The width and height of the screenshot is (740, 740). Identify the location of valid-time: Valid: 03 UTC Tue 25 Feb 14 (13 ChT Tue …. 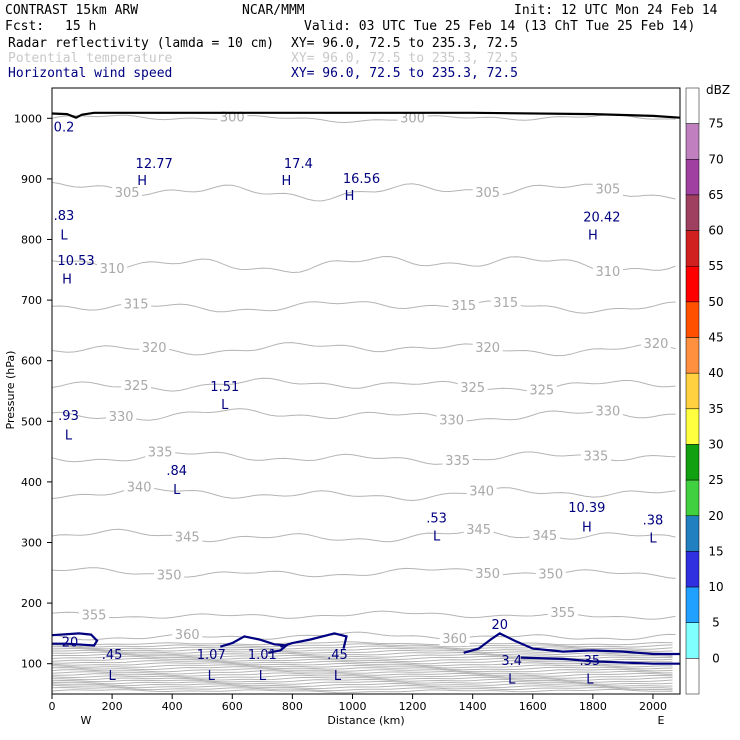
(499, 26).